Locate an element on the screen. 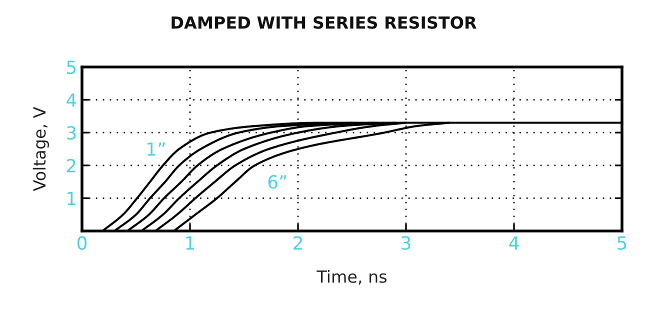 The height and width of the screenshot is (309, 647). y-axis-title: Voltage, V is located at coordinates (40, 149).